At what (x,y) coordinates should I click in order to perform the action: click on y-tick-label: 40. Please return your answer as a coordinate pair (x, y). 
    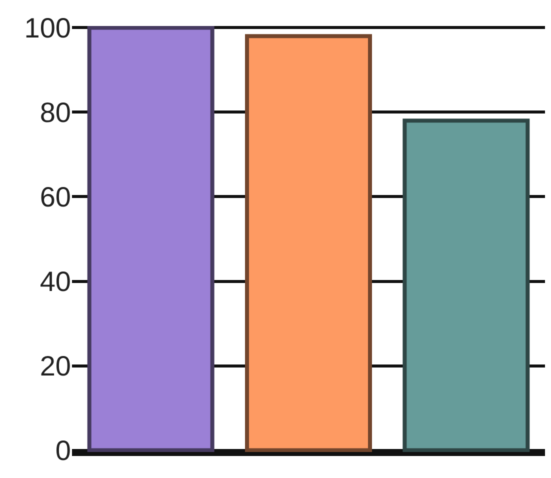
    Looking at the image, I should click on (55, 282).